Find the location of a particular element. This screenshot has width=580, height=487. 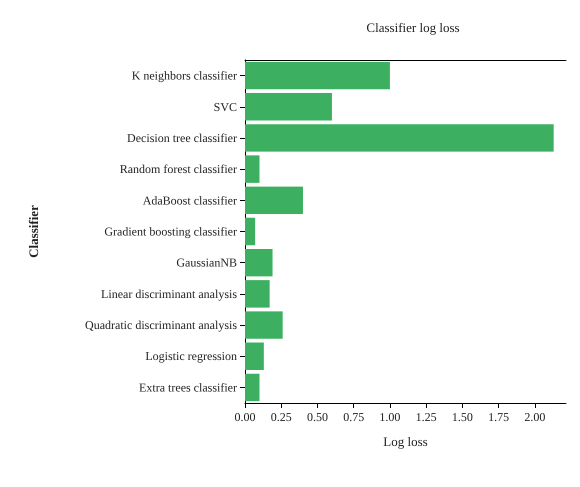

x-tick-label: 0.25 is located at coordinates (281, 417).